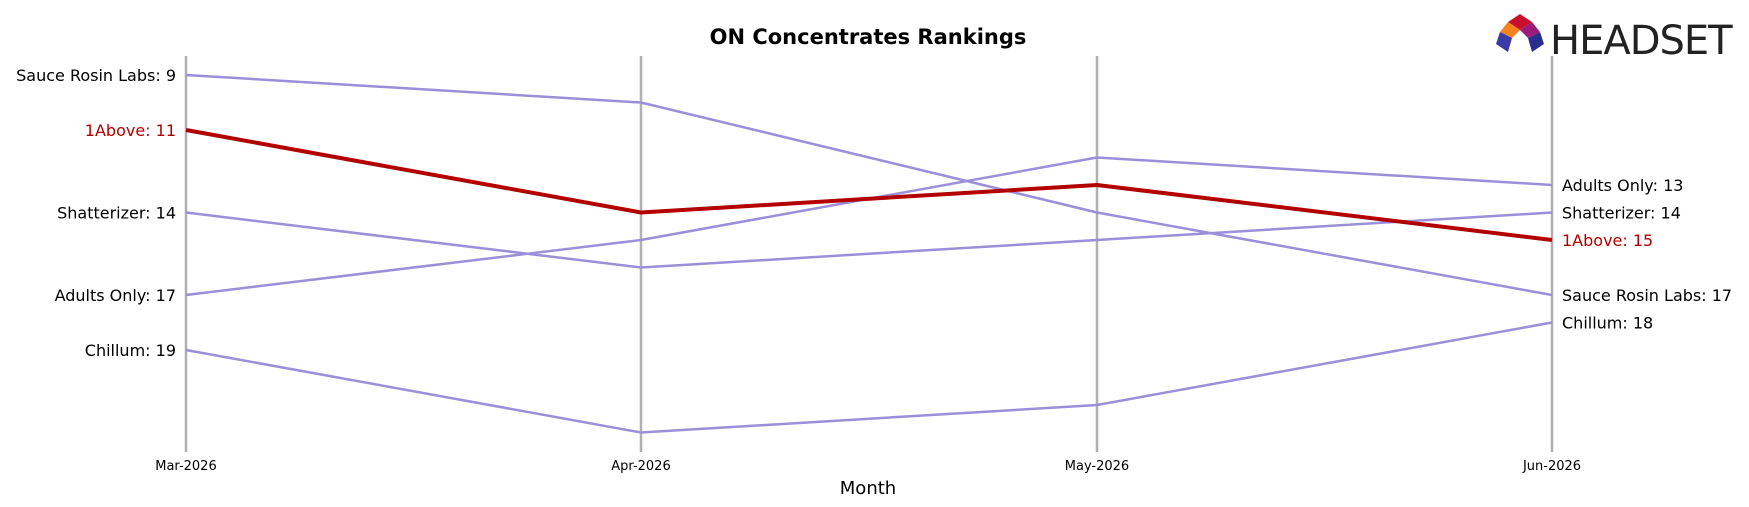 Image resolution: width=1749 pixels, height=507 pixels. Describe the element at coordinates (130, 350) in the screenshot. I see `left-label-chillum: Chillum: 19` at that location.